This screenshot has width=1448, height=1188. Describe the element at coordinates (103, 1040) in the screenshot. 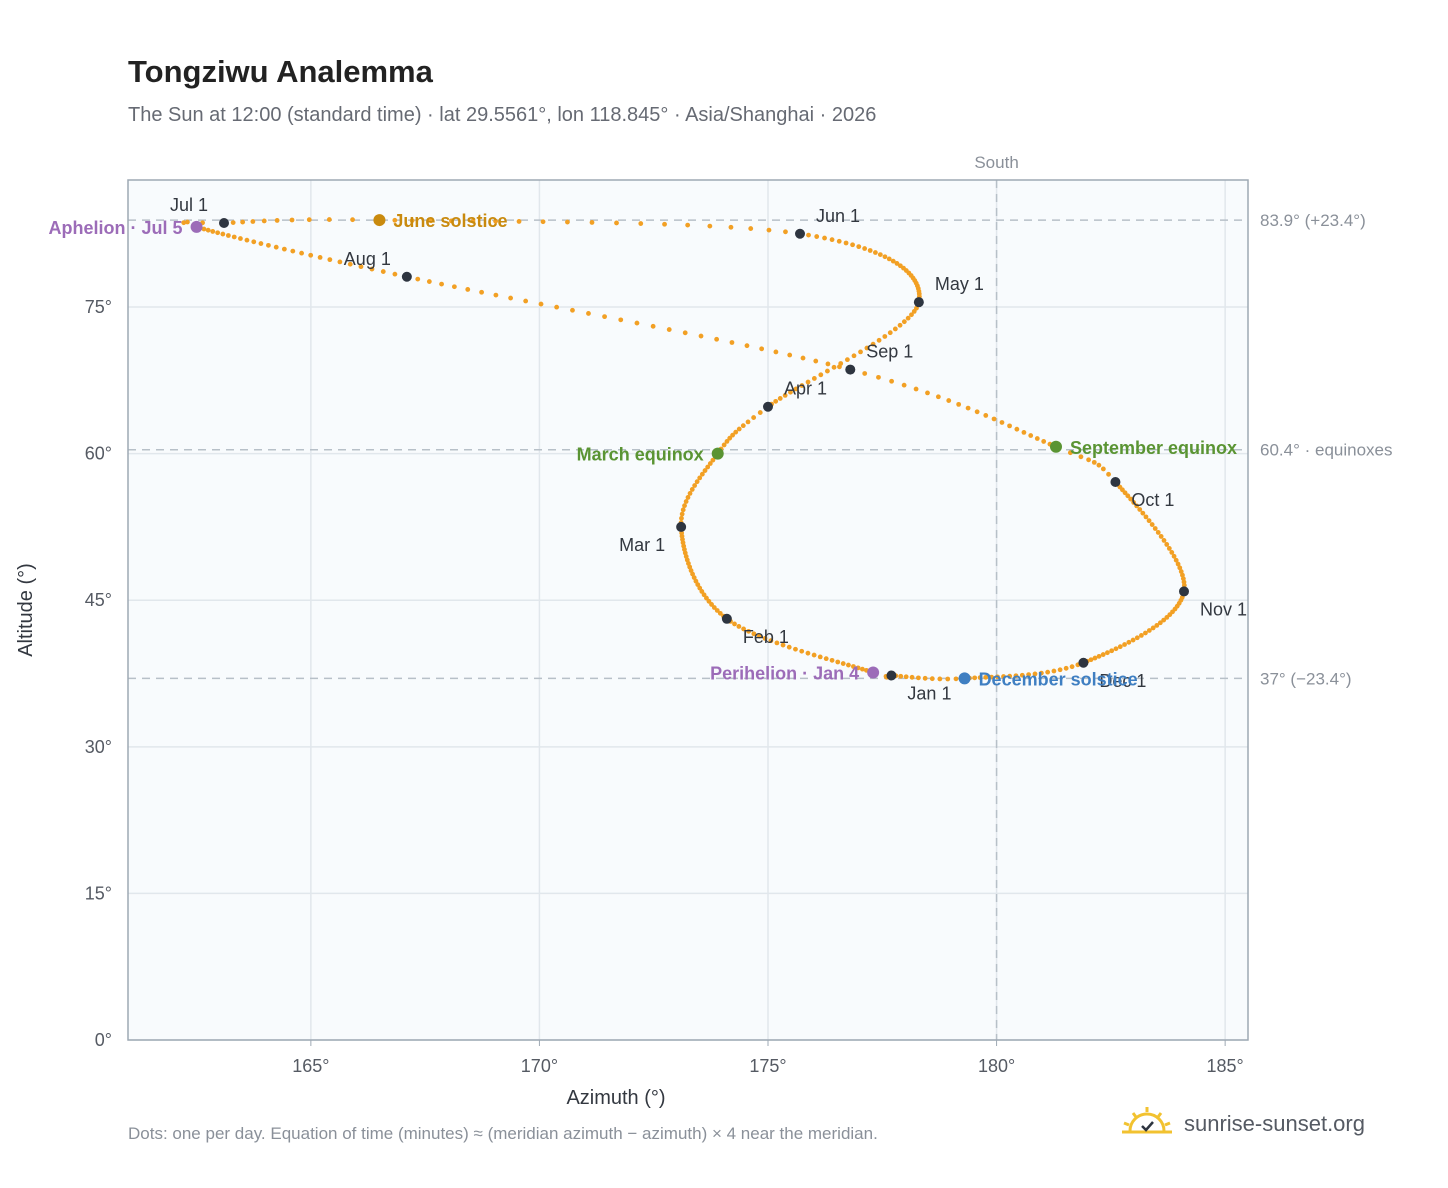

I see `y-tick-label: 0°` at that location.